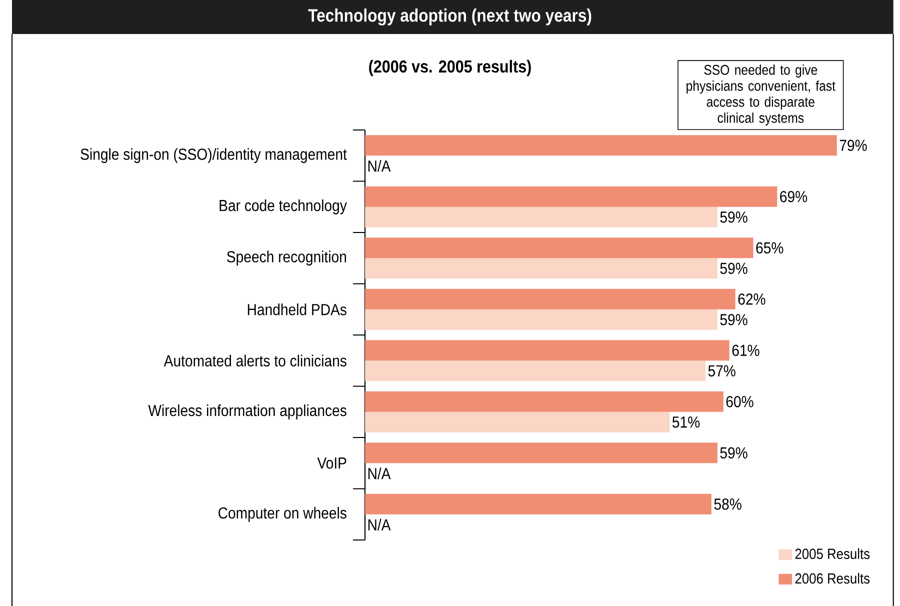 The width and height of the screenshot is (900, 606). What do you see at coordinates (286, 258) in the screenshot?
I see `y-tick-label: Speech recognition` at bounding box center [286, 258].